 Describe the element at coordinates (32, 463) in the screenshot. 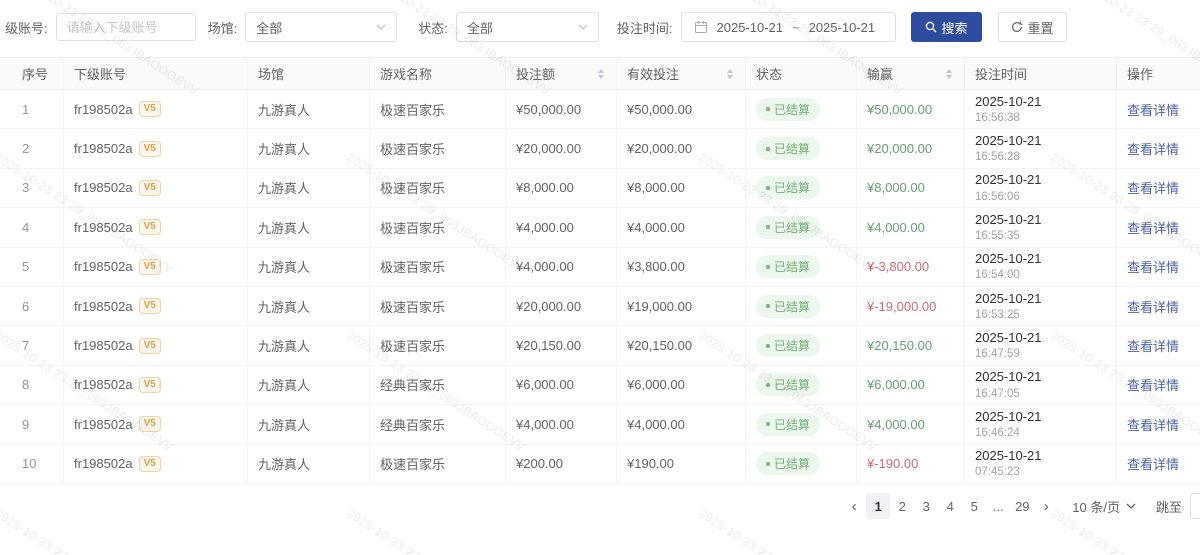

I see `cell-index: 10` at that location.